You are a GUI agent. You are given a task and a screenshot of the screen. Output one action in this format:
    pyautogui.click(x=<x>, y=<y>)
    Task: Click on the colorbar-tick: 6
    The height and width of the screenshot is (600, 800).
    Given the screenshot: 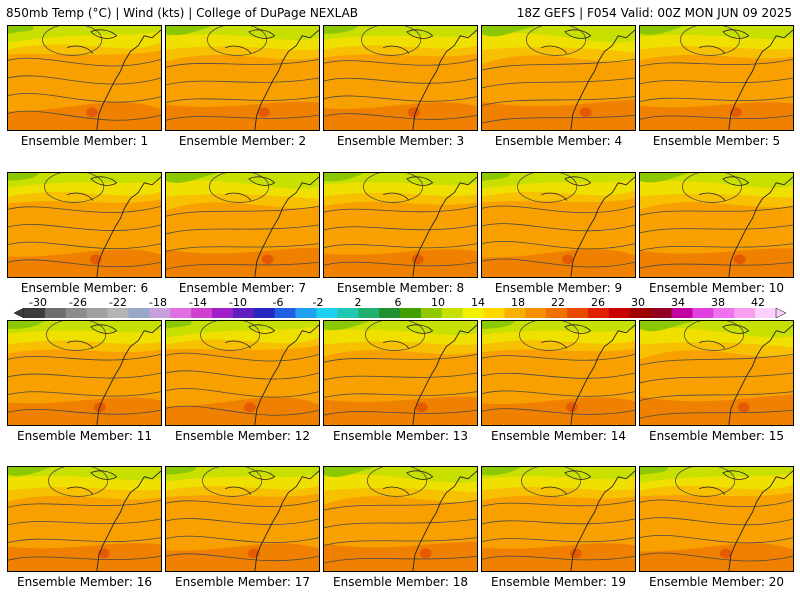 What is the action you would take?
    pyautogui.click(x=398, y=302)
    